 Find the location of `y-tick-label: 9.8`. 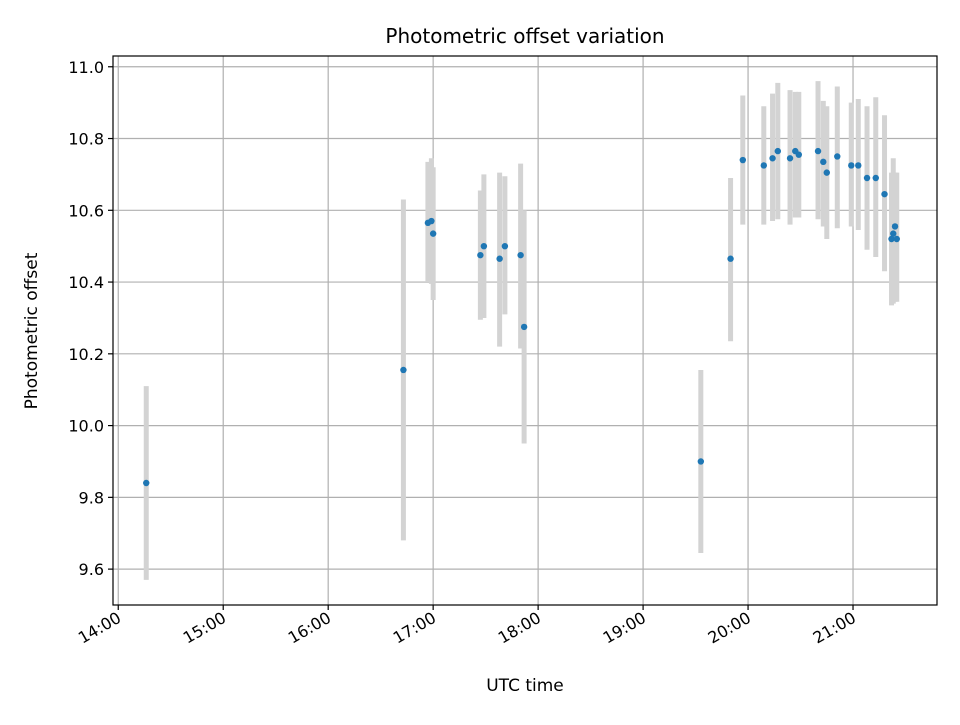

y-tick-label: 9.8 is located at coordinates (91, 497).